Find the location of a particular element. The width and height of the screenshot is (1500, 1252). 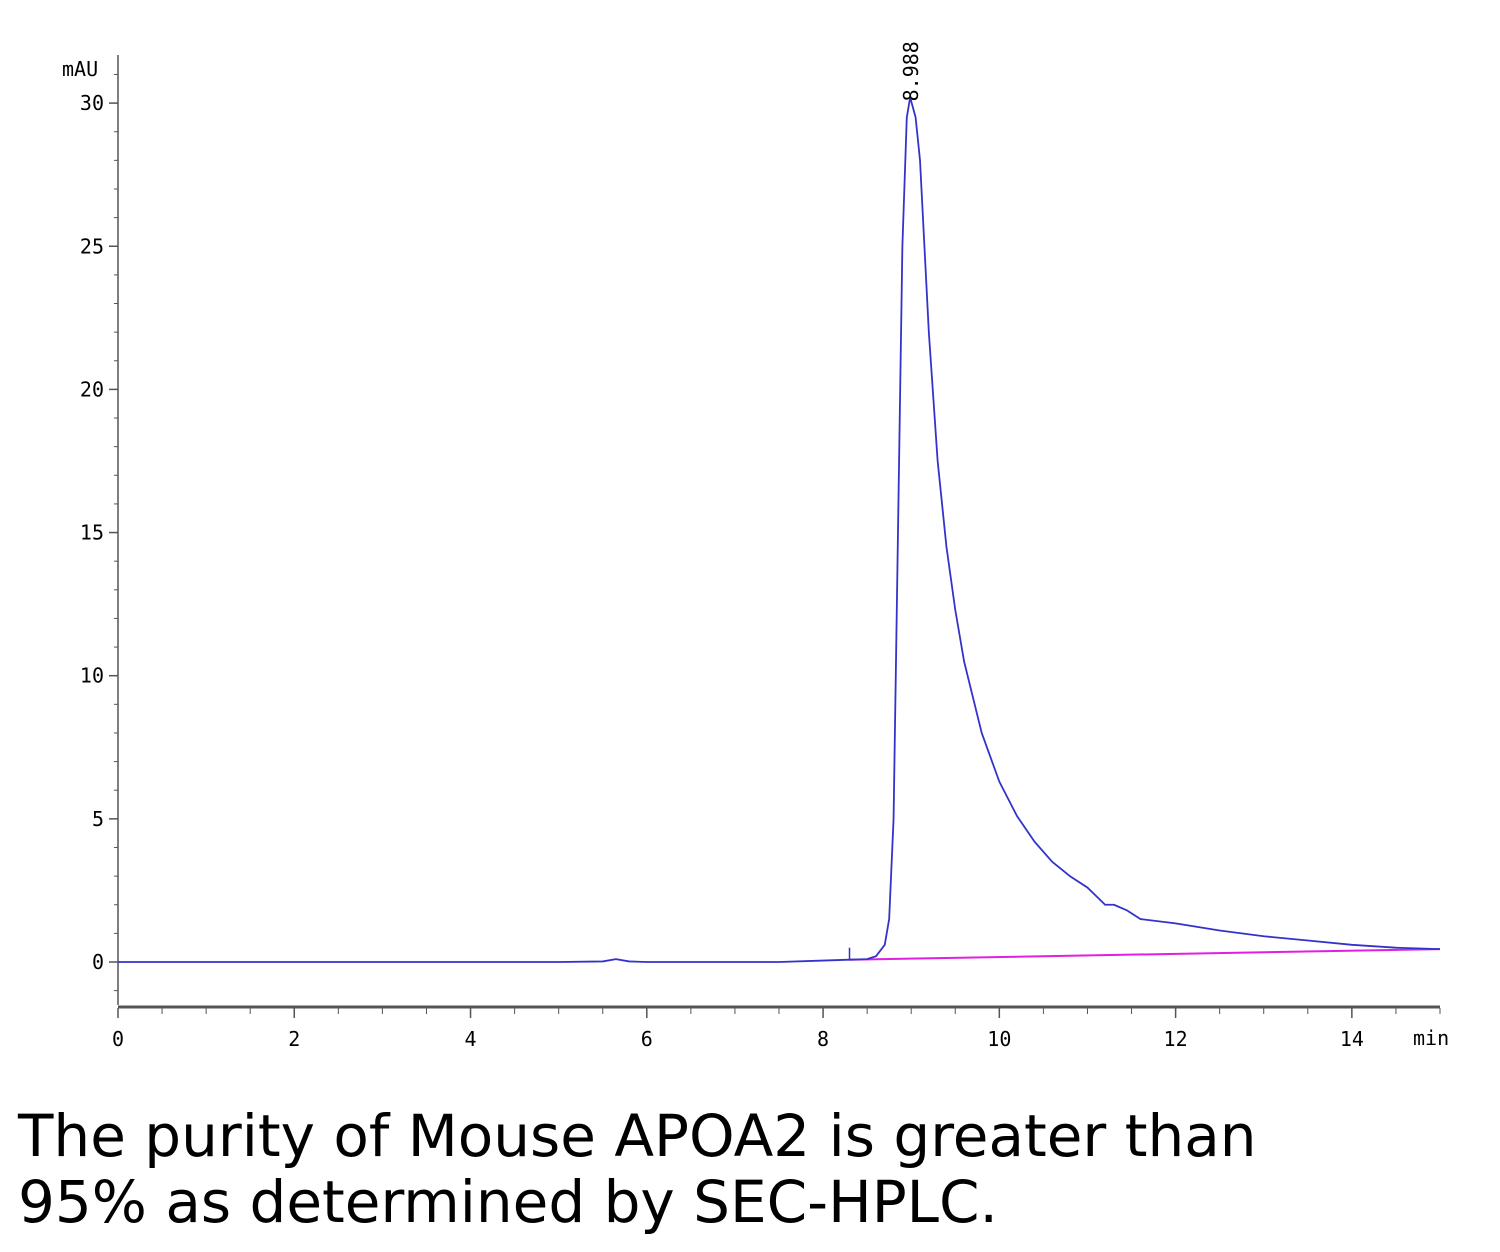

y-tick-label: 10 is located at coordinates (92, 676).